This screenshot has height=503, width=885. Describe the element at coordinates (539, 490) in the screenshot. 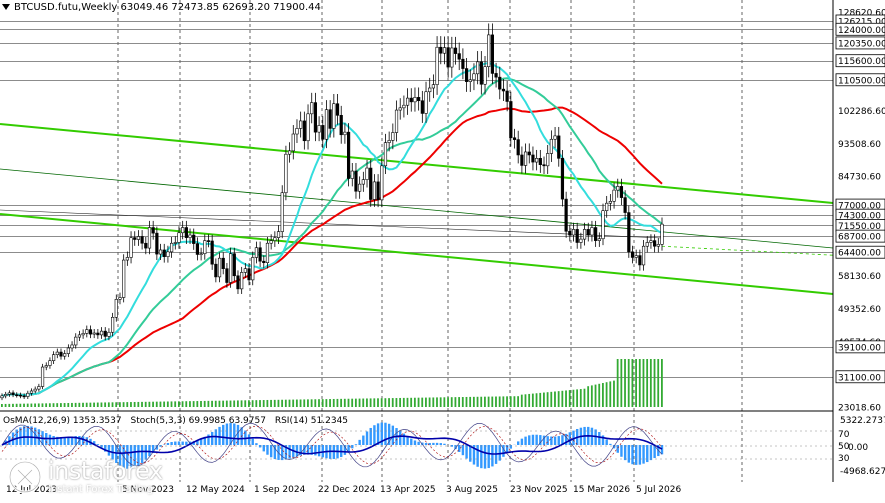

I see `time-axis-label: 23 Nov 2025` at that location.